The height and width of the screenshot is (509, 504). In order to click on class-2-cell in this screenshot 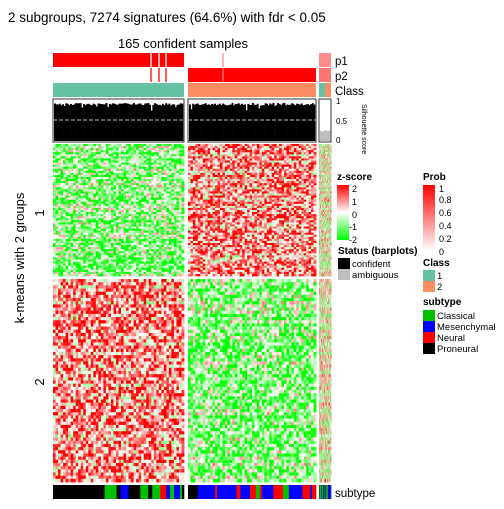, I will do `click(252, 90)`.